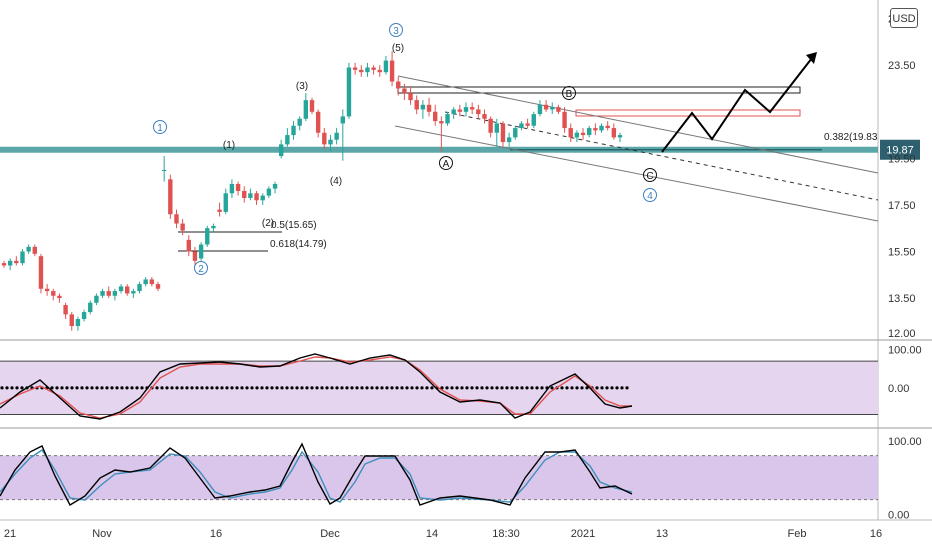 This screenshot has height=550, width=932. What do you see at coordinates (898, 389) in the screenshot?
I see `rsi-tick-label: 0.00` at bounding box center [898, 389].